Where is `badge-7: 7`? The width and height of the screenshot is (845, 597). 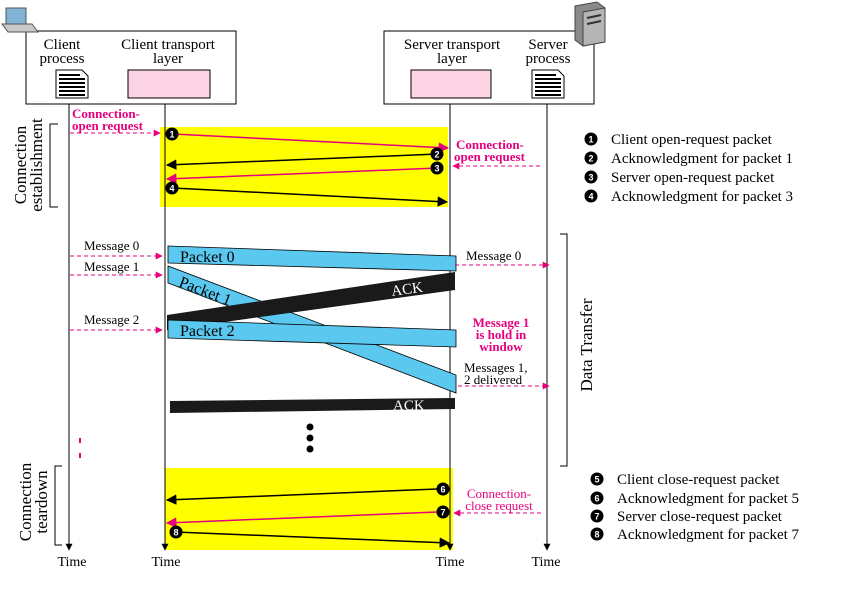 badge-7: 7 is located at coordinates (443, 512).